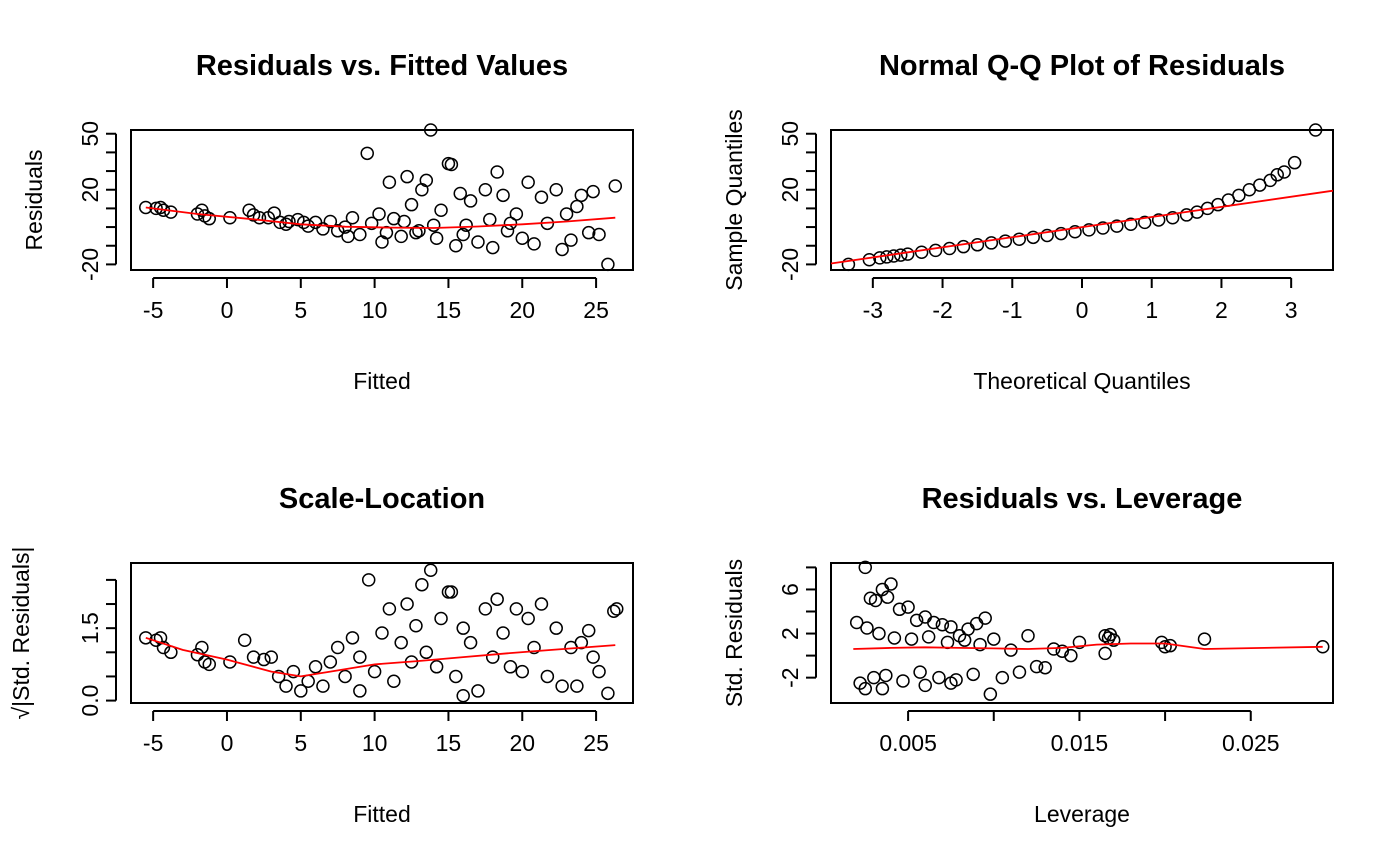 Image resolution: width=1400 pixels, height=865 pixels. What do you see at coordinates (790, 190) in the screenshot?
I see `y-tick-label: 20` at bounding box center [790, 190].